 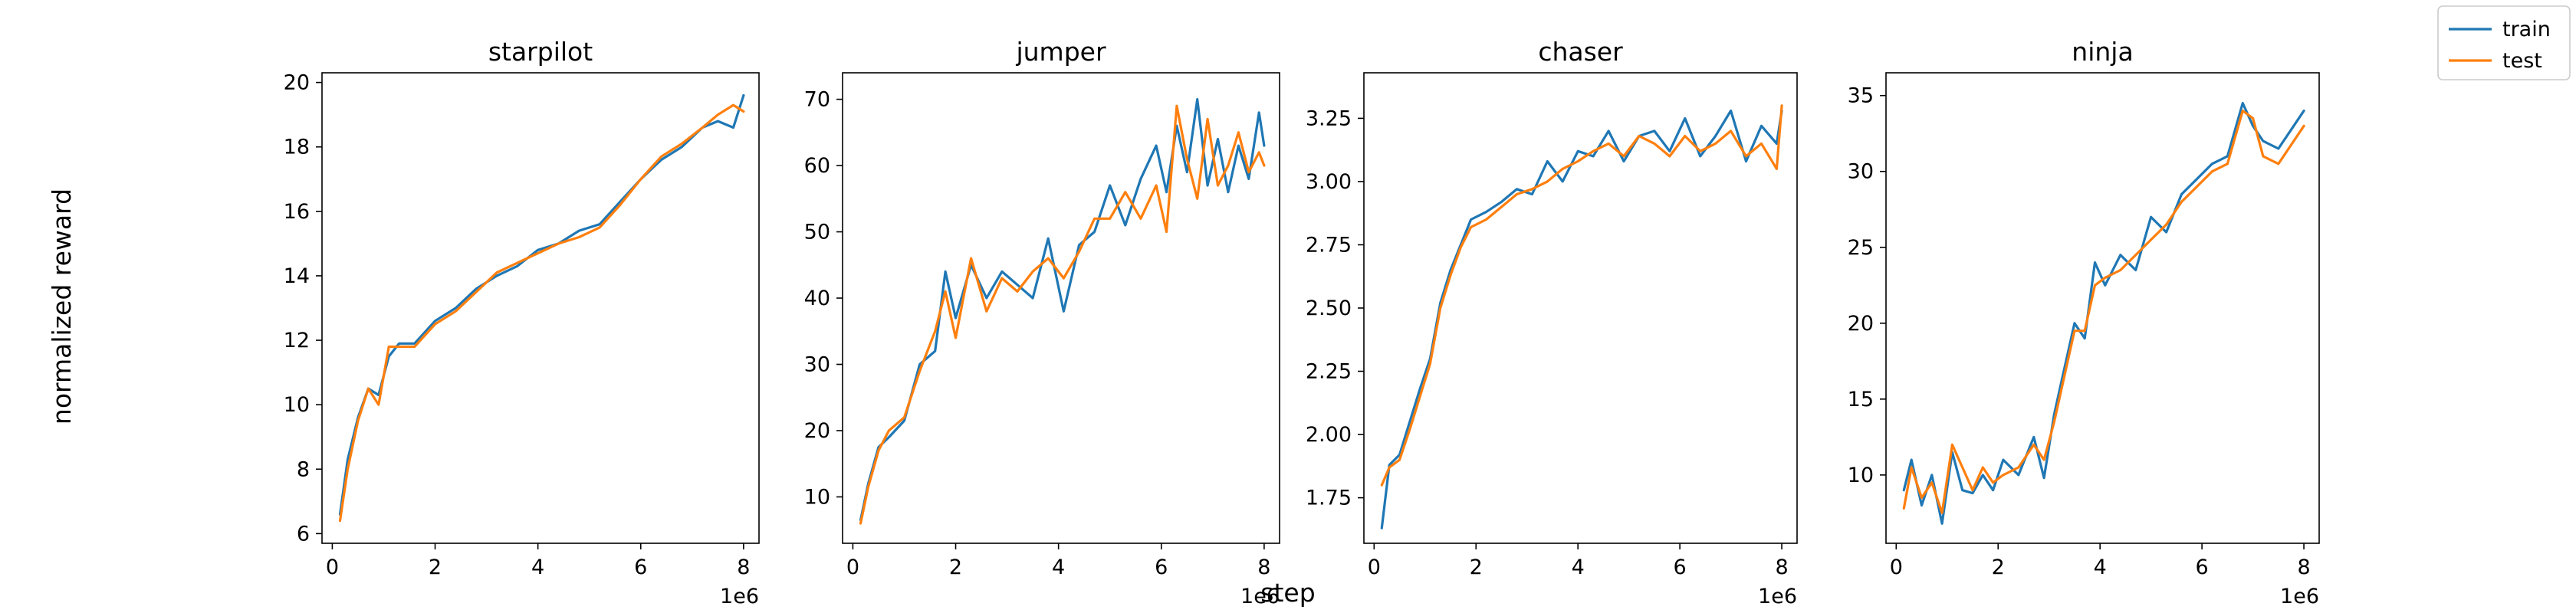 I want to click on subplot-title: ninja, so click(x=2102, y=52).